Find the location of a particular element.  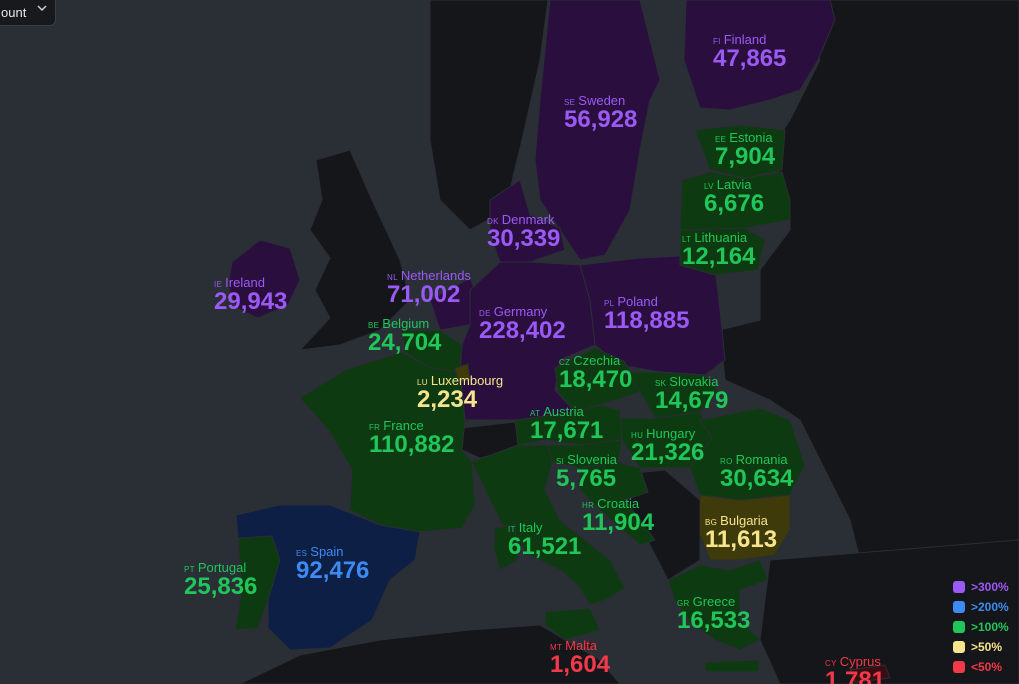

country-greece is located at coordinates (718, 605).